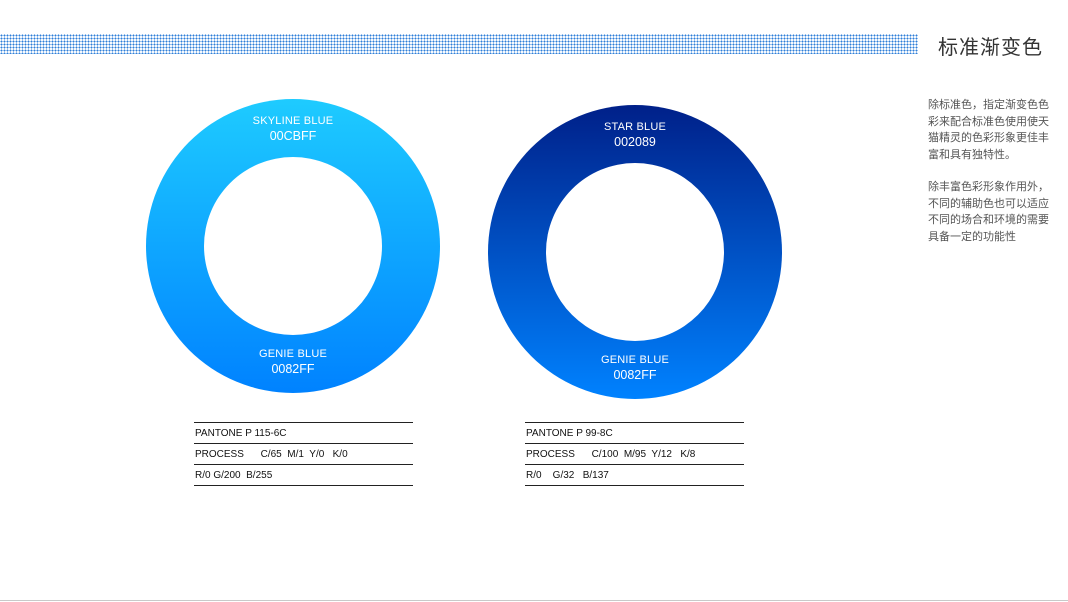 This screenshot has width=1068, height=602. Describe the element at coordinates (534, 600) in the screenshot. I see `footer-divider` at that location.